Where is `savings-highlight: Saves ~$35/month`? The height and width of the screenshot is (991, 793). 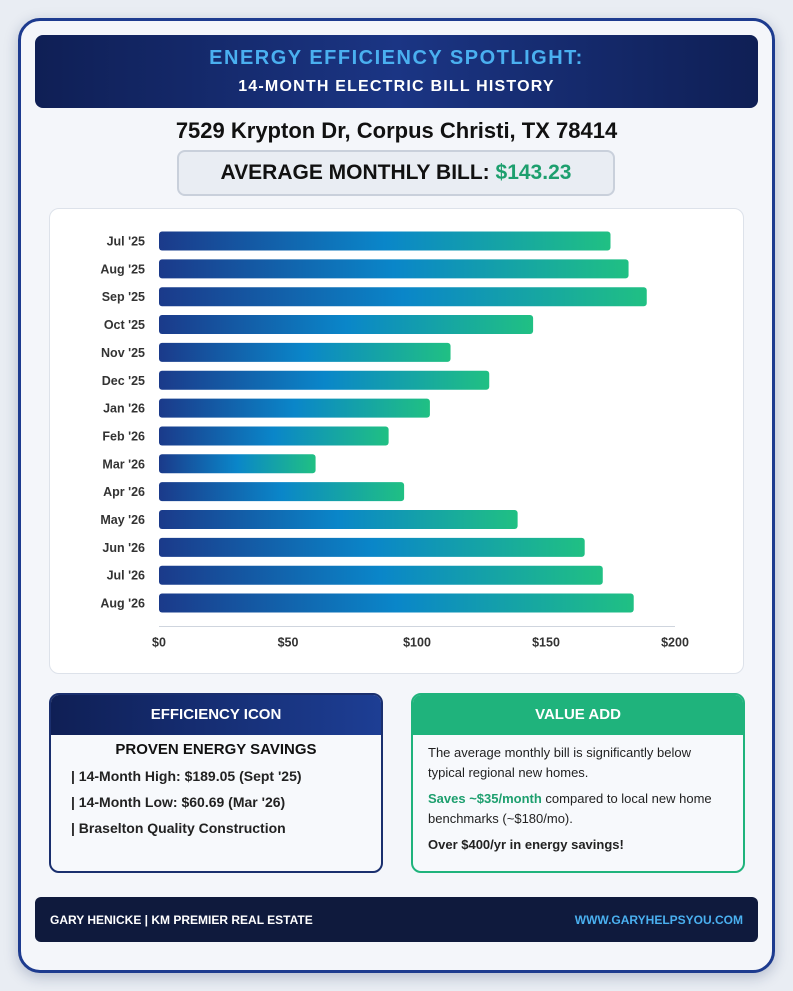
savings-highlight: Saves ~$35/month is located at coordinates (485, 798).